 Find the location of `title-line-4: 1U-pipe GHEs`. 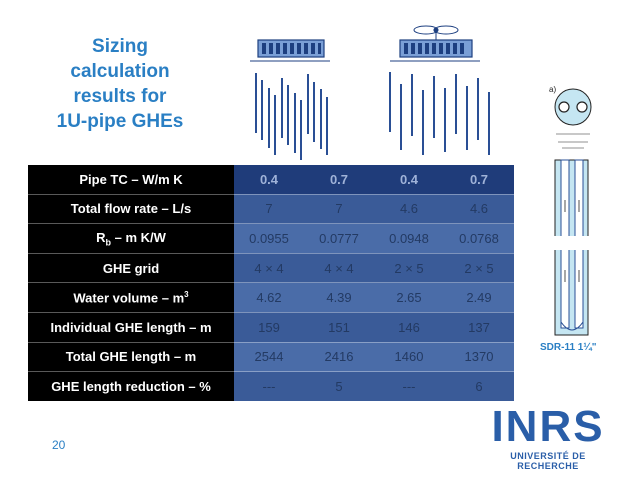

title-line-4: 1U-pipe GHEs is located at coordinates (120, 121).